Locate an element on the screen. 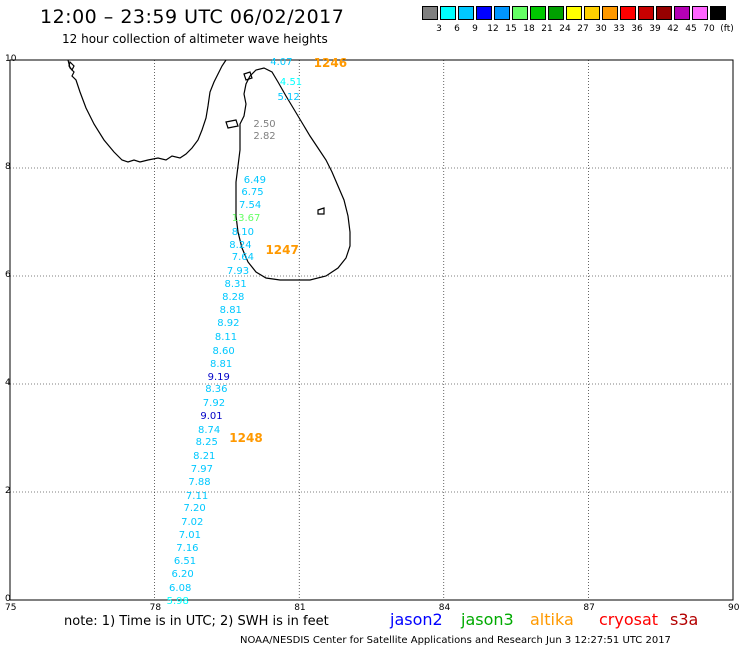 This screenshot has height=650, width=740. lon-tick-label: 81 is located at coordinates (300, 608).